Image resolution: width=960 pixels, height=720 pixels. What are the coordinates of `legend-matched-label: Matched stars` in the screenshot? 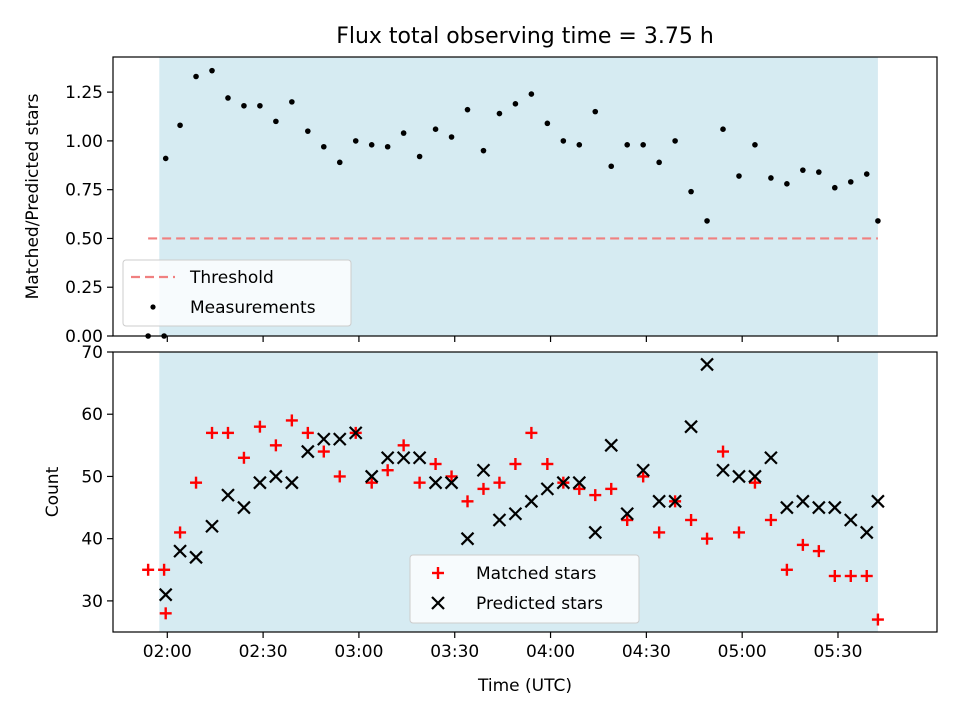 It's located at (536, 574).